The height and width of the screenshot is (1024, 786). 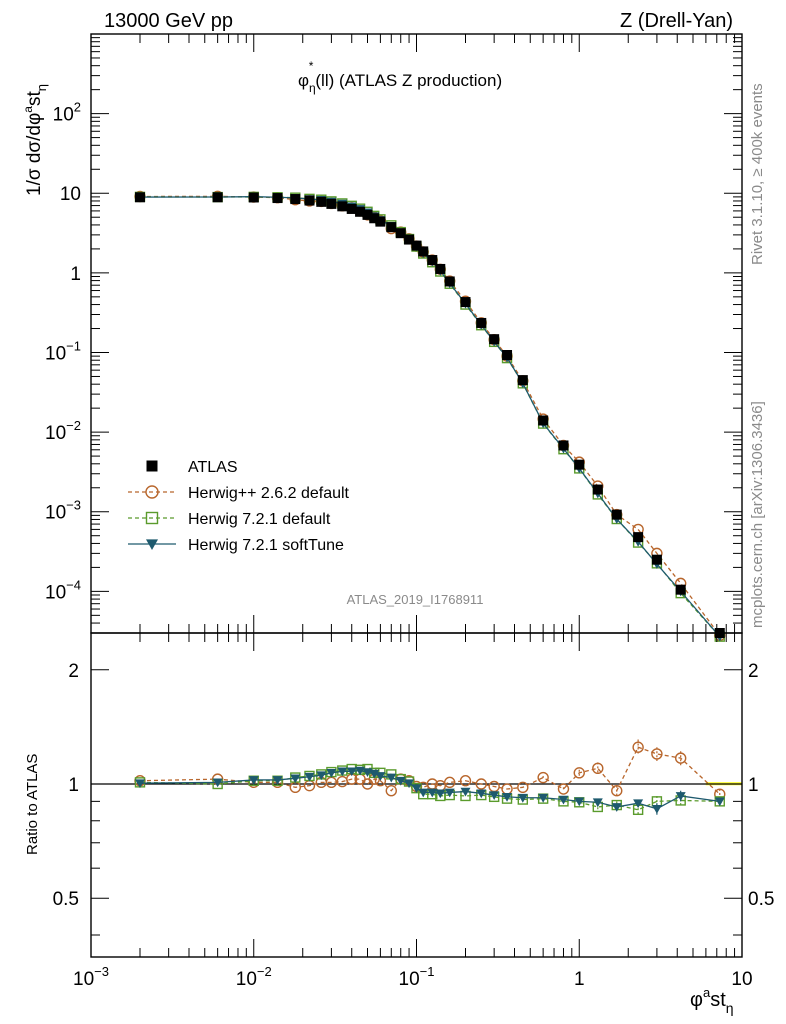 I want to click on x-tick-label: 10⁻², so click(x=254, y=977).